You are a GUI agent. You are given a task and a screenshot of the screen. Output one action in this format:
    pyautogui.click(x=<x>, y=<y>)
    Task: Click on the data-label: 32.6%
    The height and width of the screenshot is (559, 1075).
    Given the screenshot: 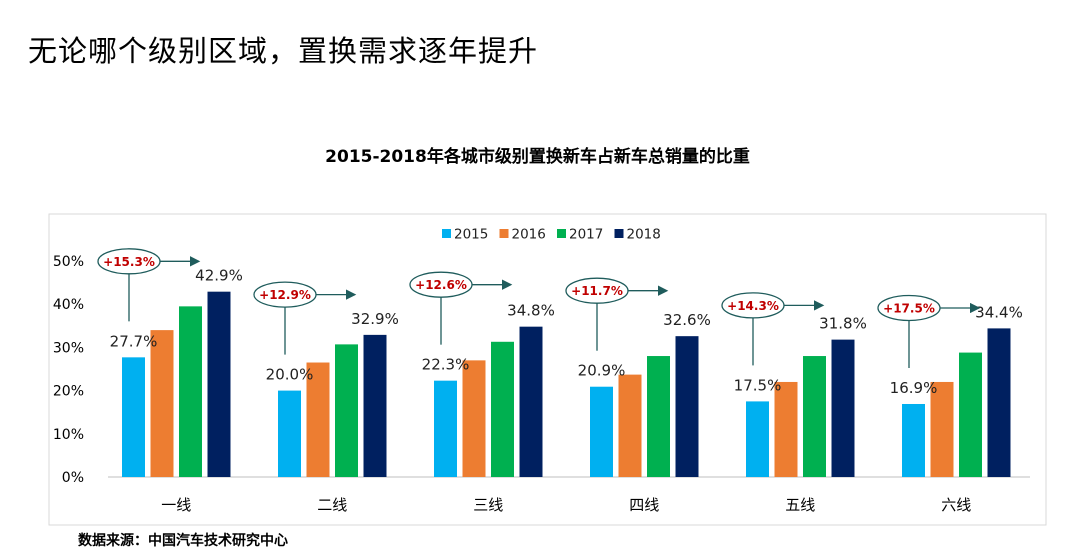 What is the action you would take?
    pyautogui.click(x=687, y=320)
    